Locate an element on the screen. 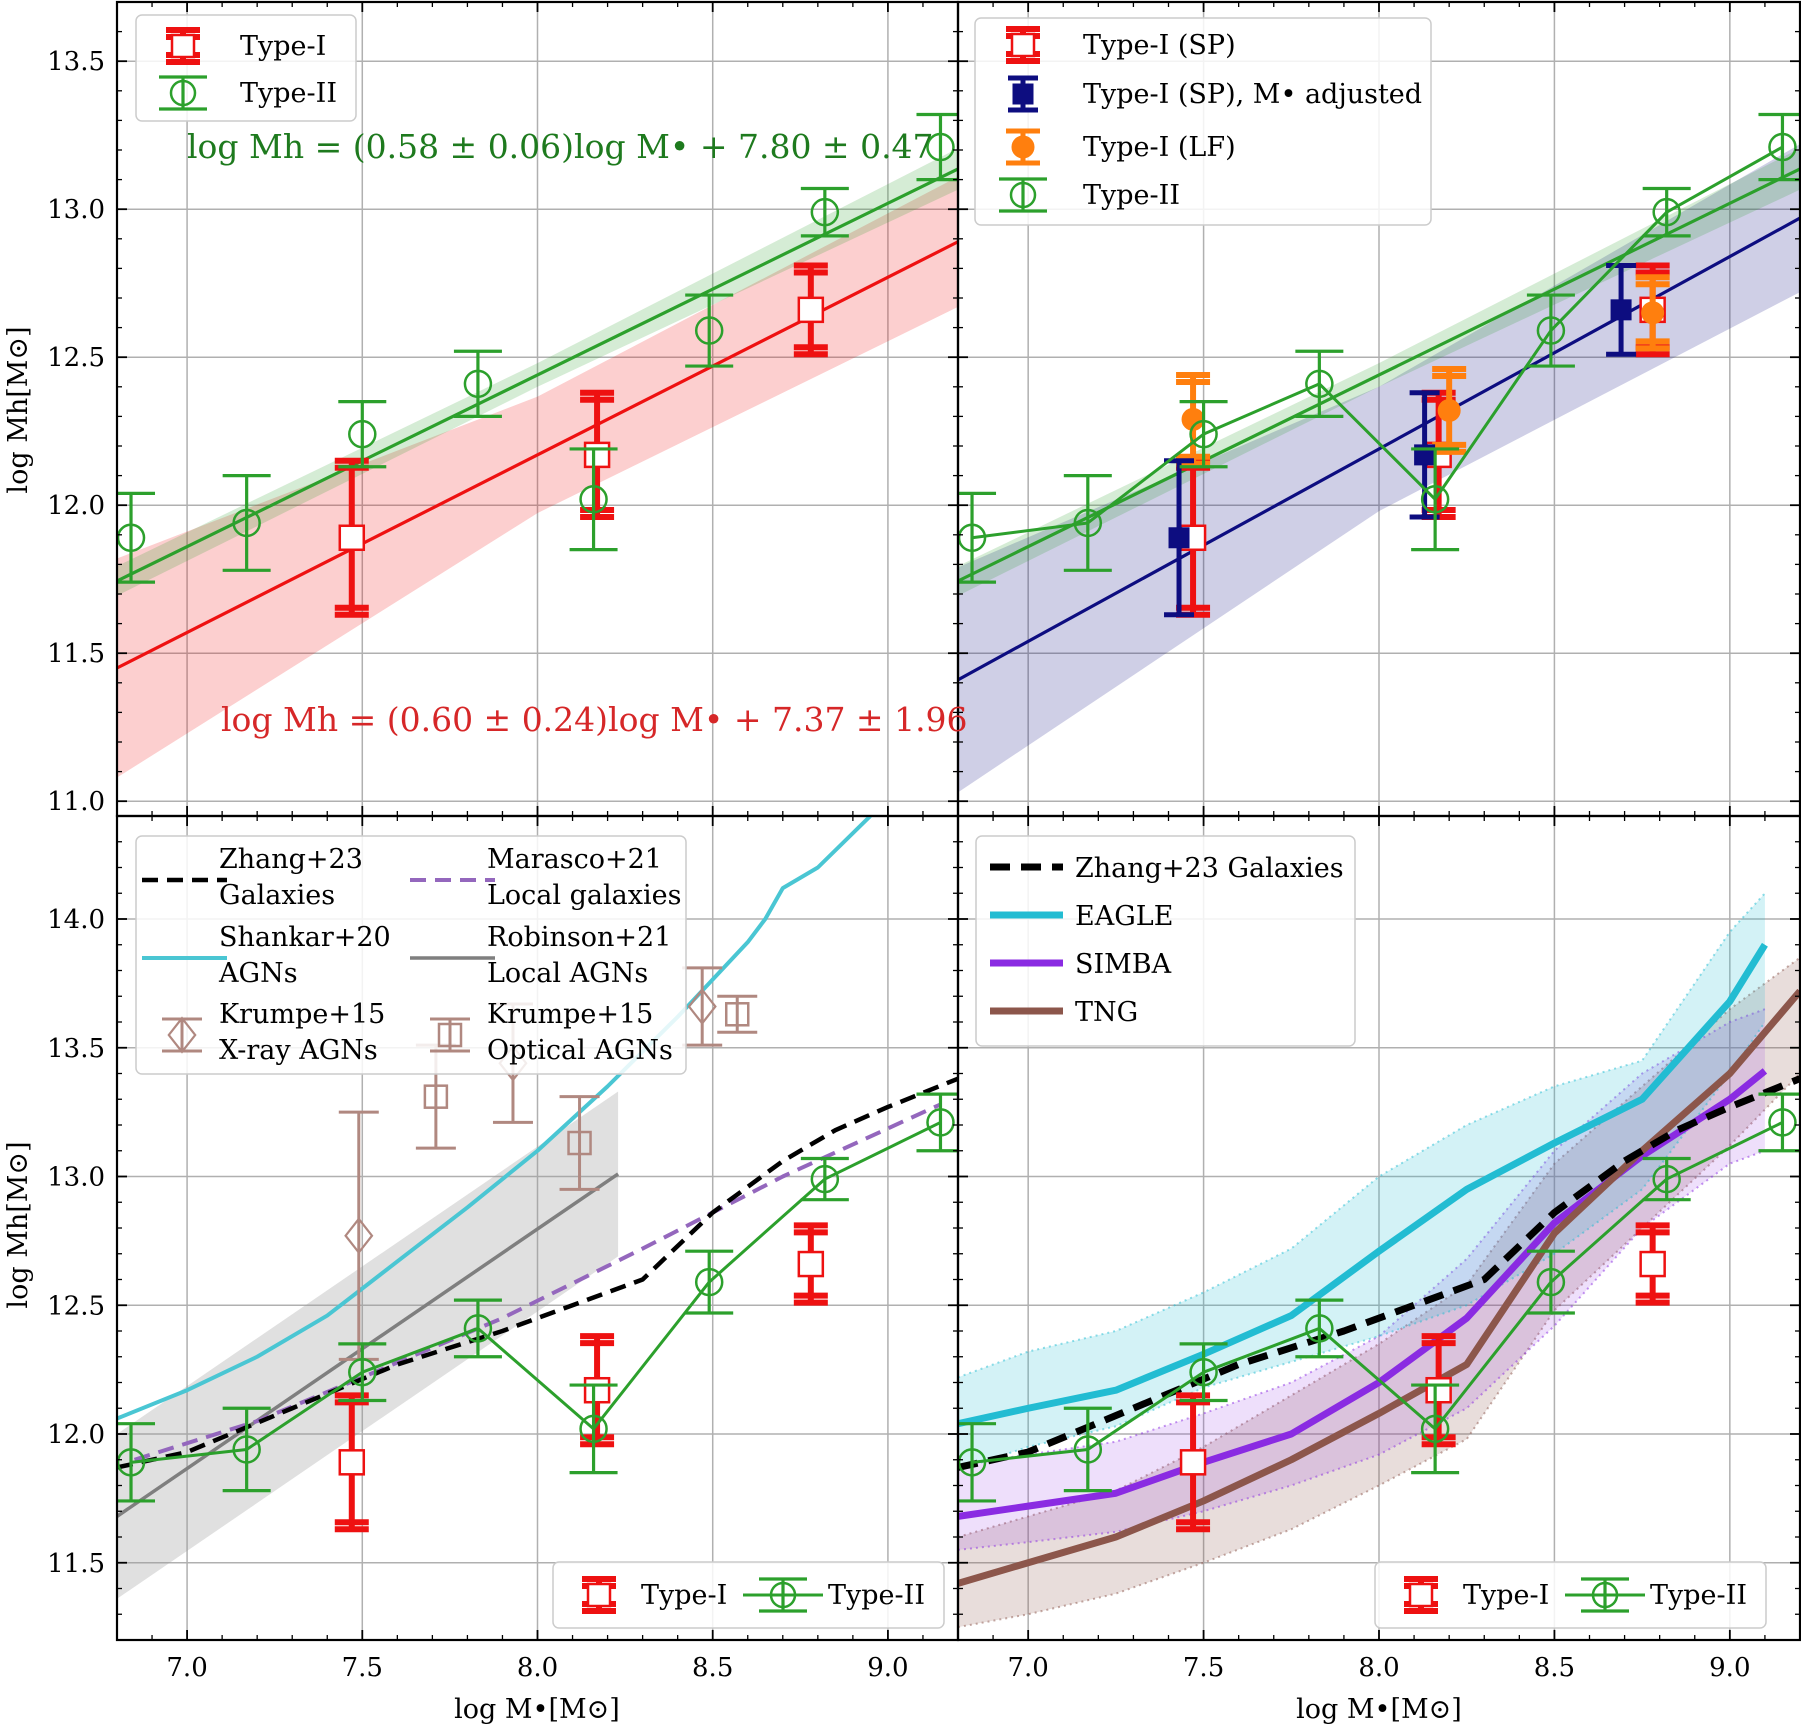 This screenshot has height=1728, width=1801. y-axis-label-top: log Mh[M⊙] is located at coordinates (18, 409).